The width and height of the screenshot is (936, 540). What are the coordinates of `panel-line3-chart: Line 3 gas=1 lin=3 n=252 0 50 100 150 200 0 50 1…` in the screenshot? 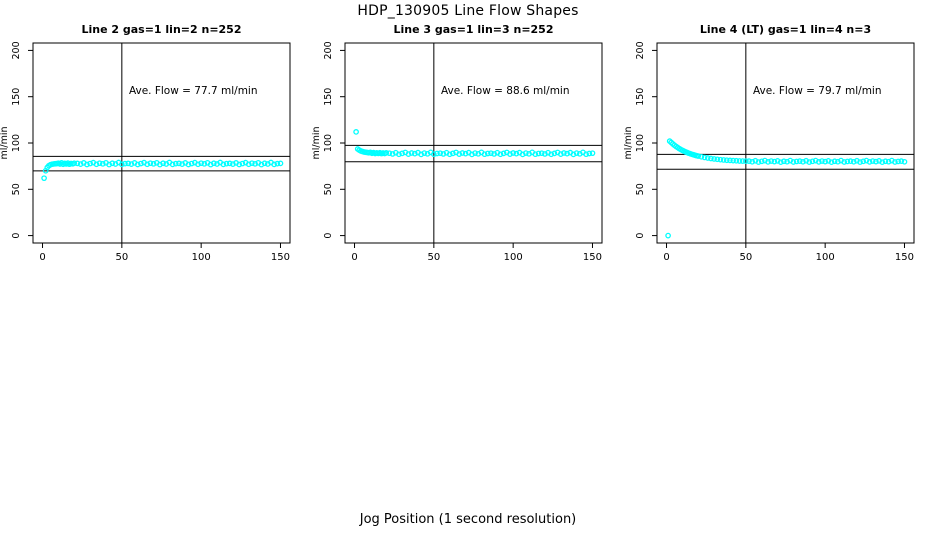 It's located at (457, 143).